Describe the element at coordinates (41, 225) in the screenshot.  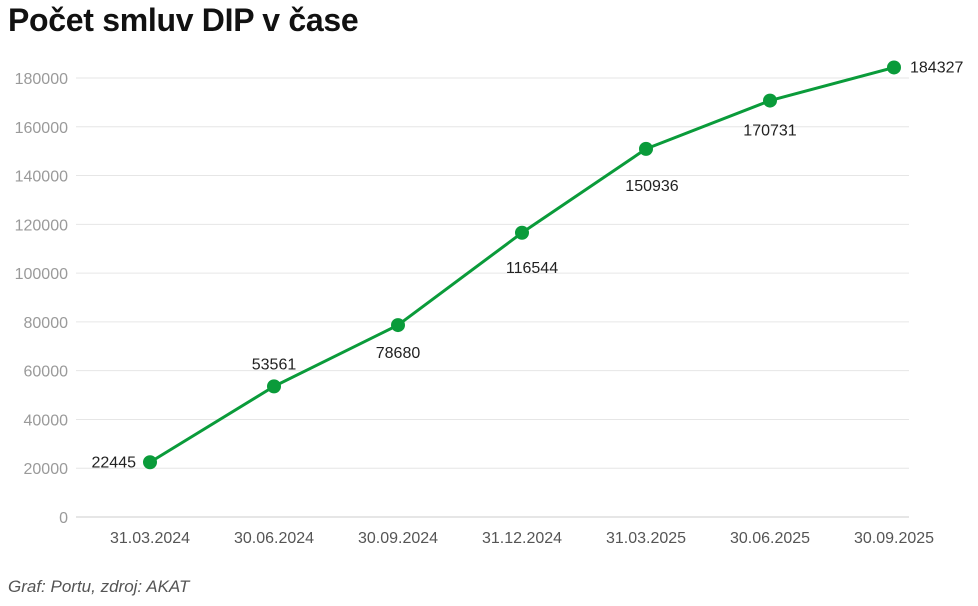
I see `y-tick-label: 120000` at that location.